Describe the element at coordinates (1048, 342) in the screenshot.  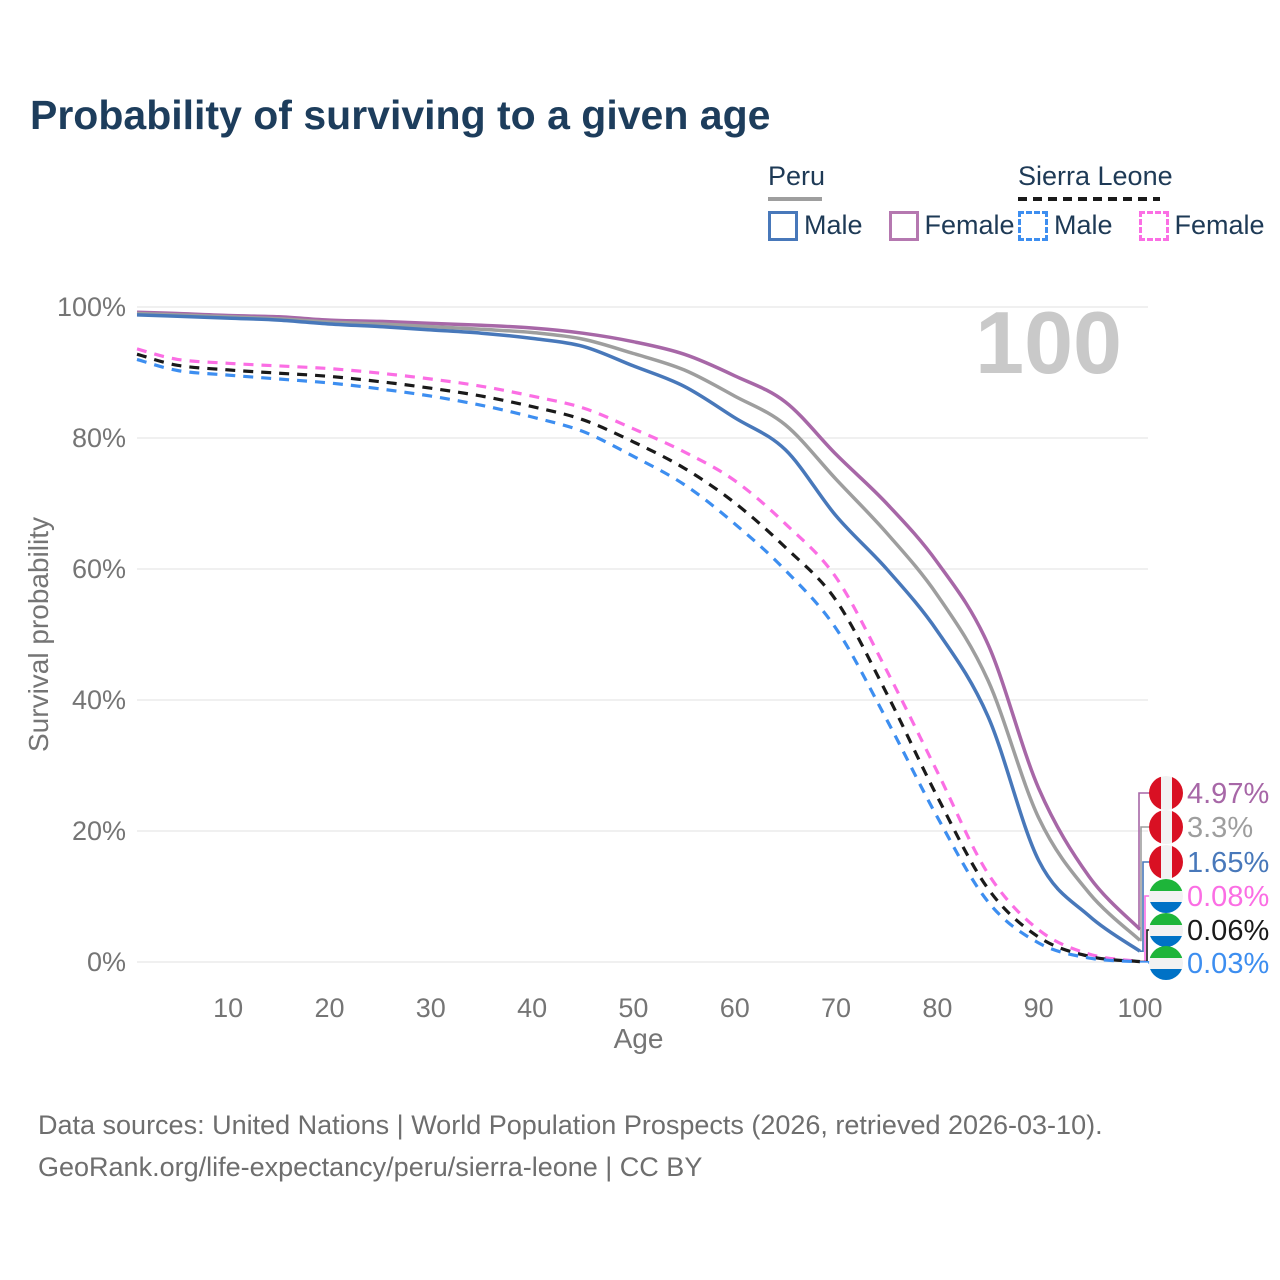
I see `age-counter-watermark: 100` at that location.